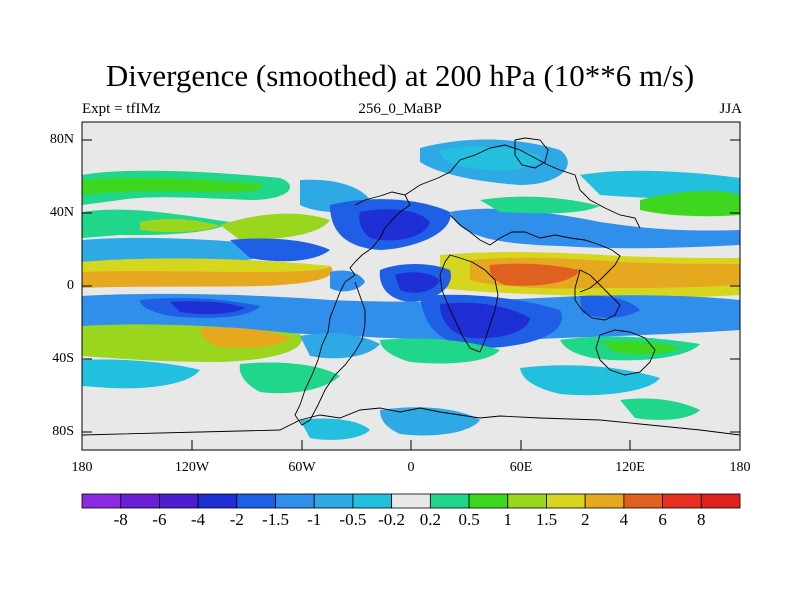 This screenshot has height=600, width=800. What do you see at coordinates (535, 253) in the screenshot?
I see `coastline-eurasia` at bounding box center [535, 253].